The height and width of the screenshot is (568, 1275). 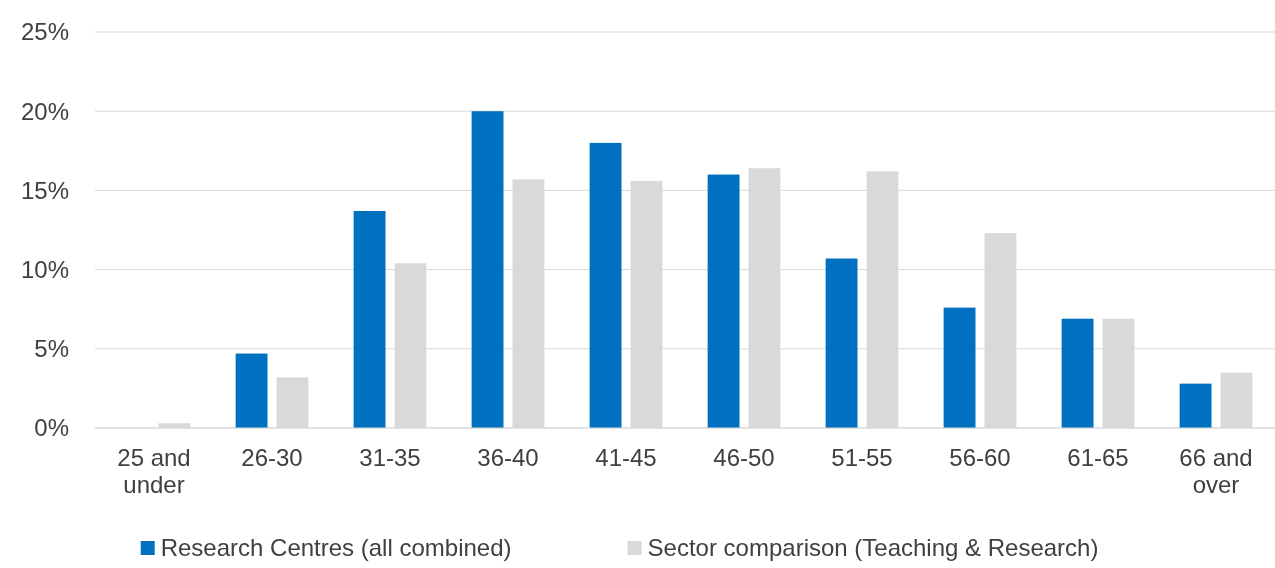 What do you see at coordinates (44, 32) in the screenshot?
I see `y-tick-label: 25%` at bounding box center [44, 32].